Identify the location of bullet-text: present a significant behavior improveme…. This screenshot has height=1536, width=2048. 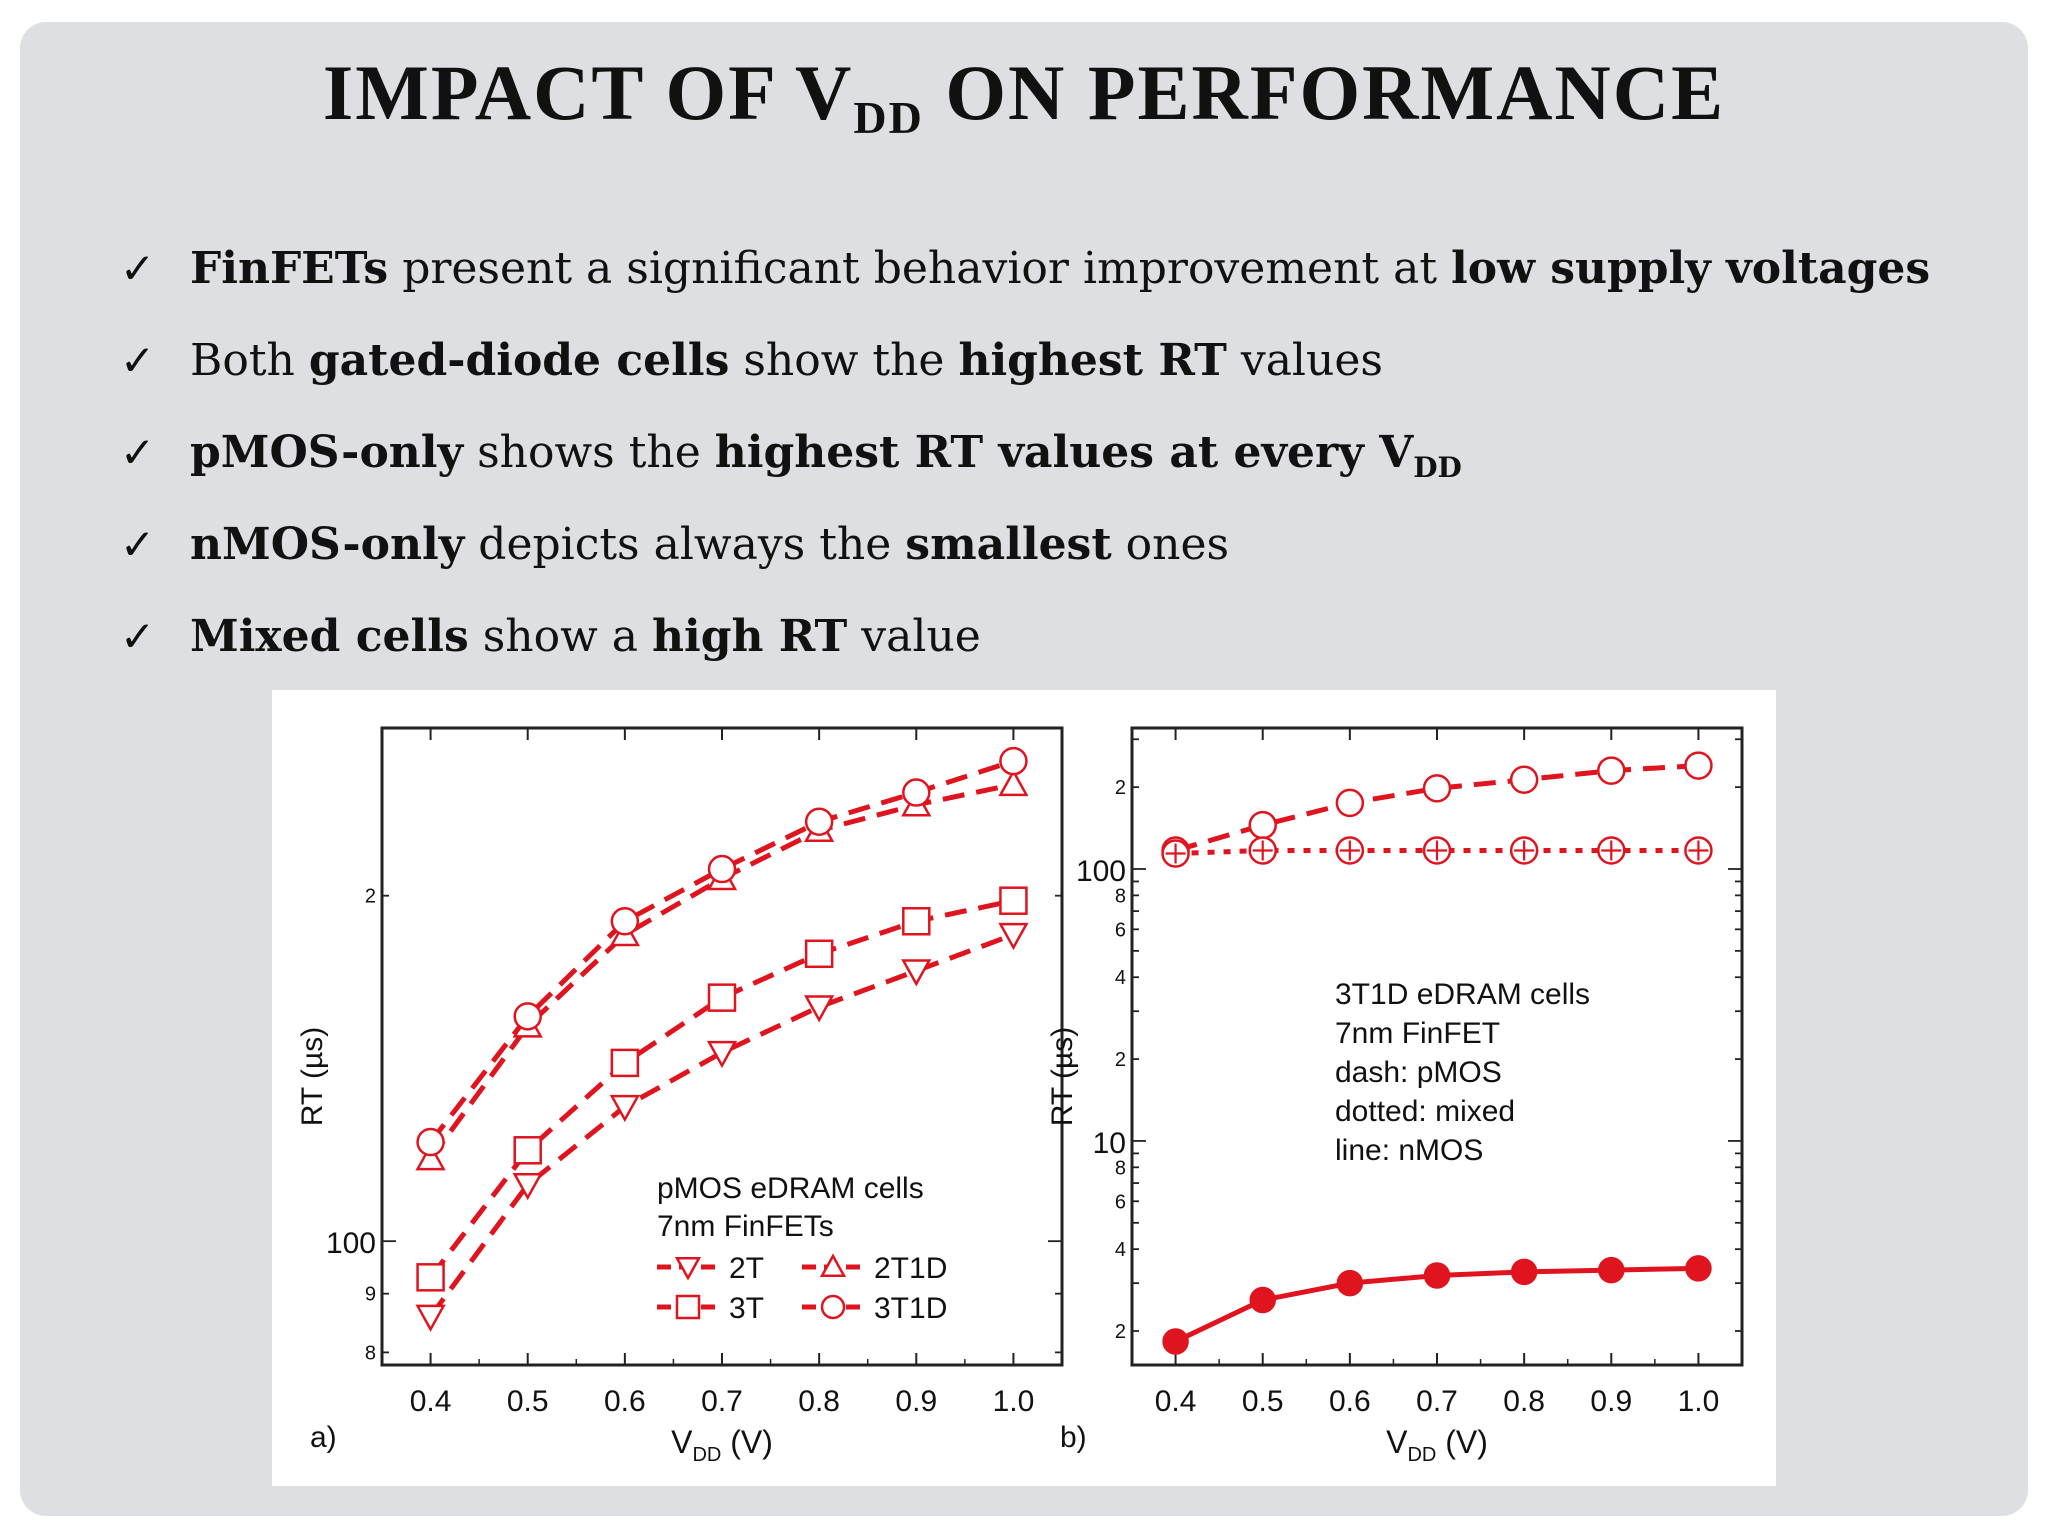
(919, 268).